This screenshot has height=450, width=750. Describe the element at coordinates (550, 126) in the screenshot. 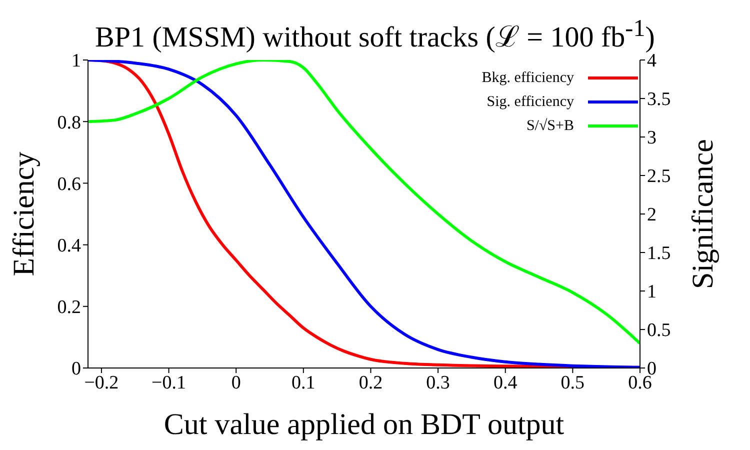

I see `legend-label: S/√S+B` at that location.